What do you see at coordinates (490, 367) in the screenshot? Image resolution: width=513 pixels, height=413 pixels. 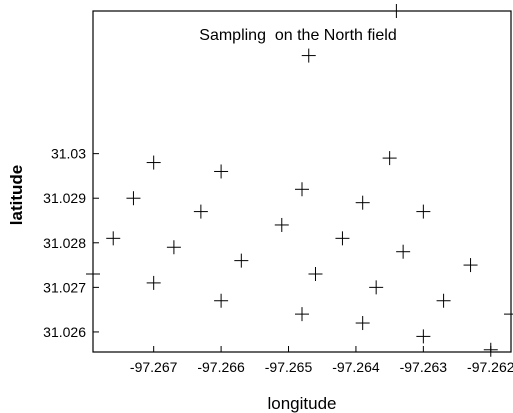 I see `x-tick-label: -97.262` at bounding box center [490, 367].